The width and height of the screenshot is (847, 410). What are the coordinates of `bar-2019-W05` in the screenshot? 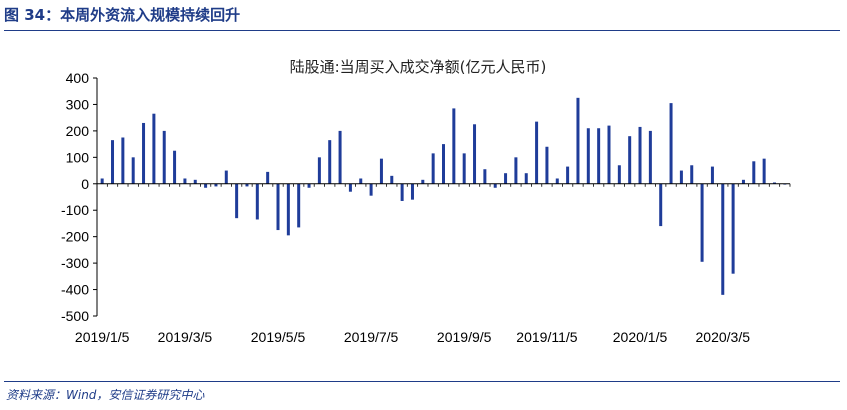 It's located at (144, 153).